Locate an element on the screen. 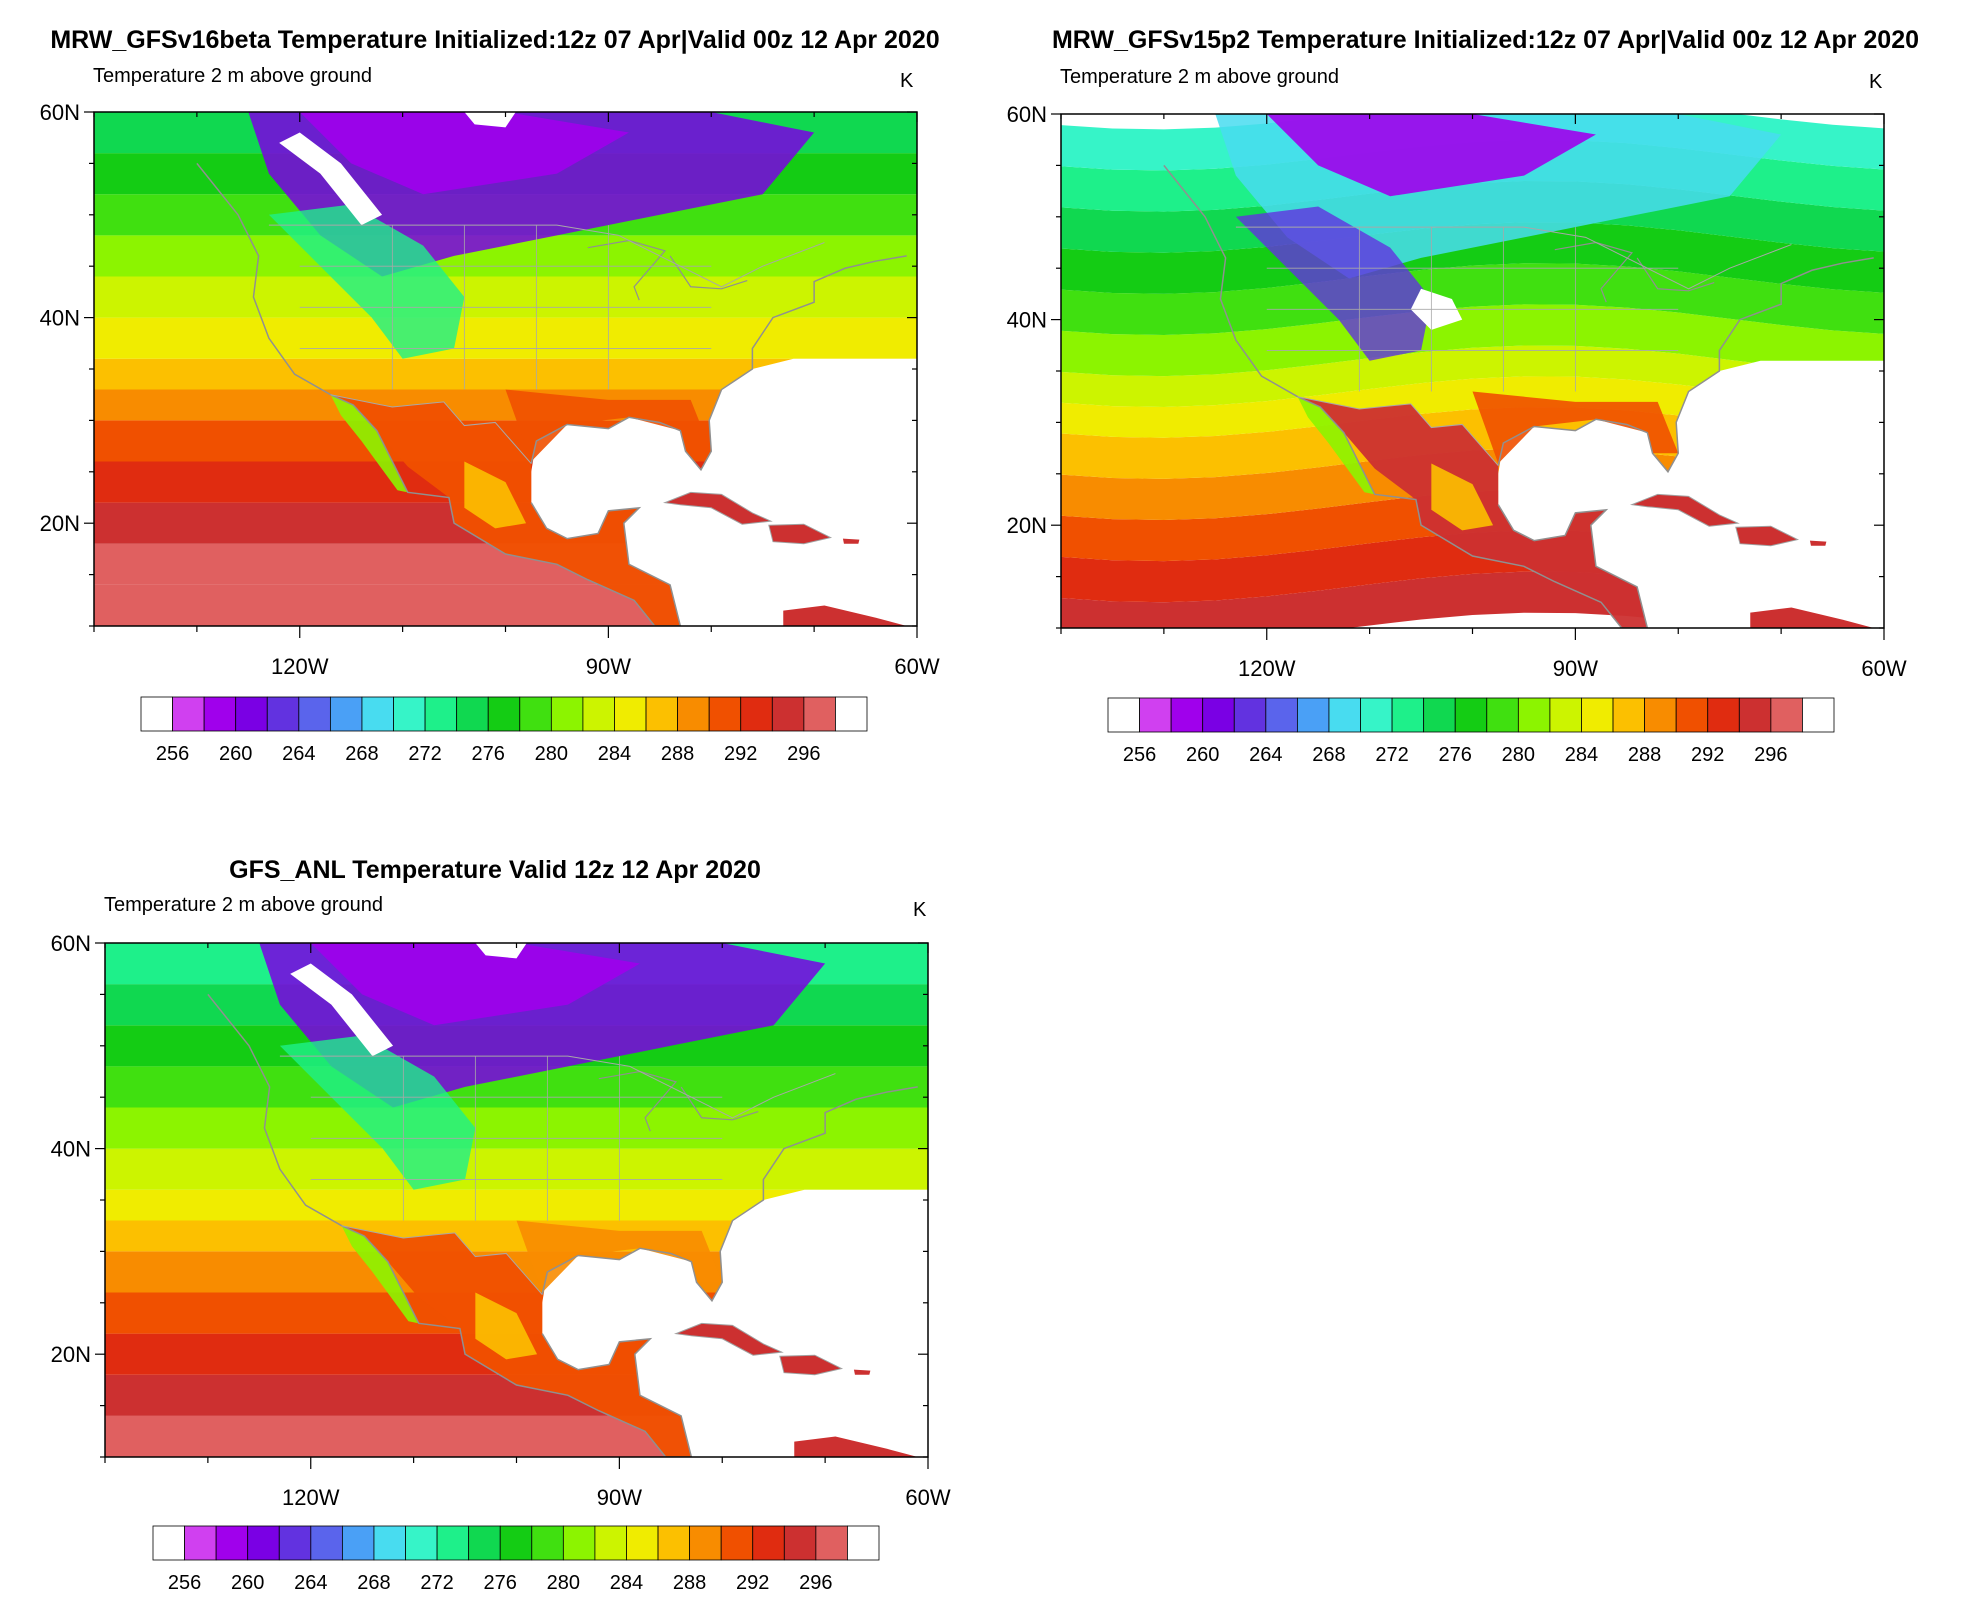  colorbar-label: 264 is located at coordinates (298, 754).